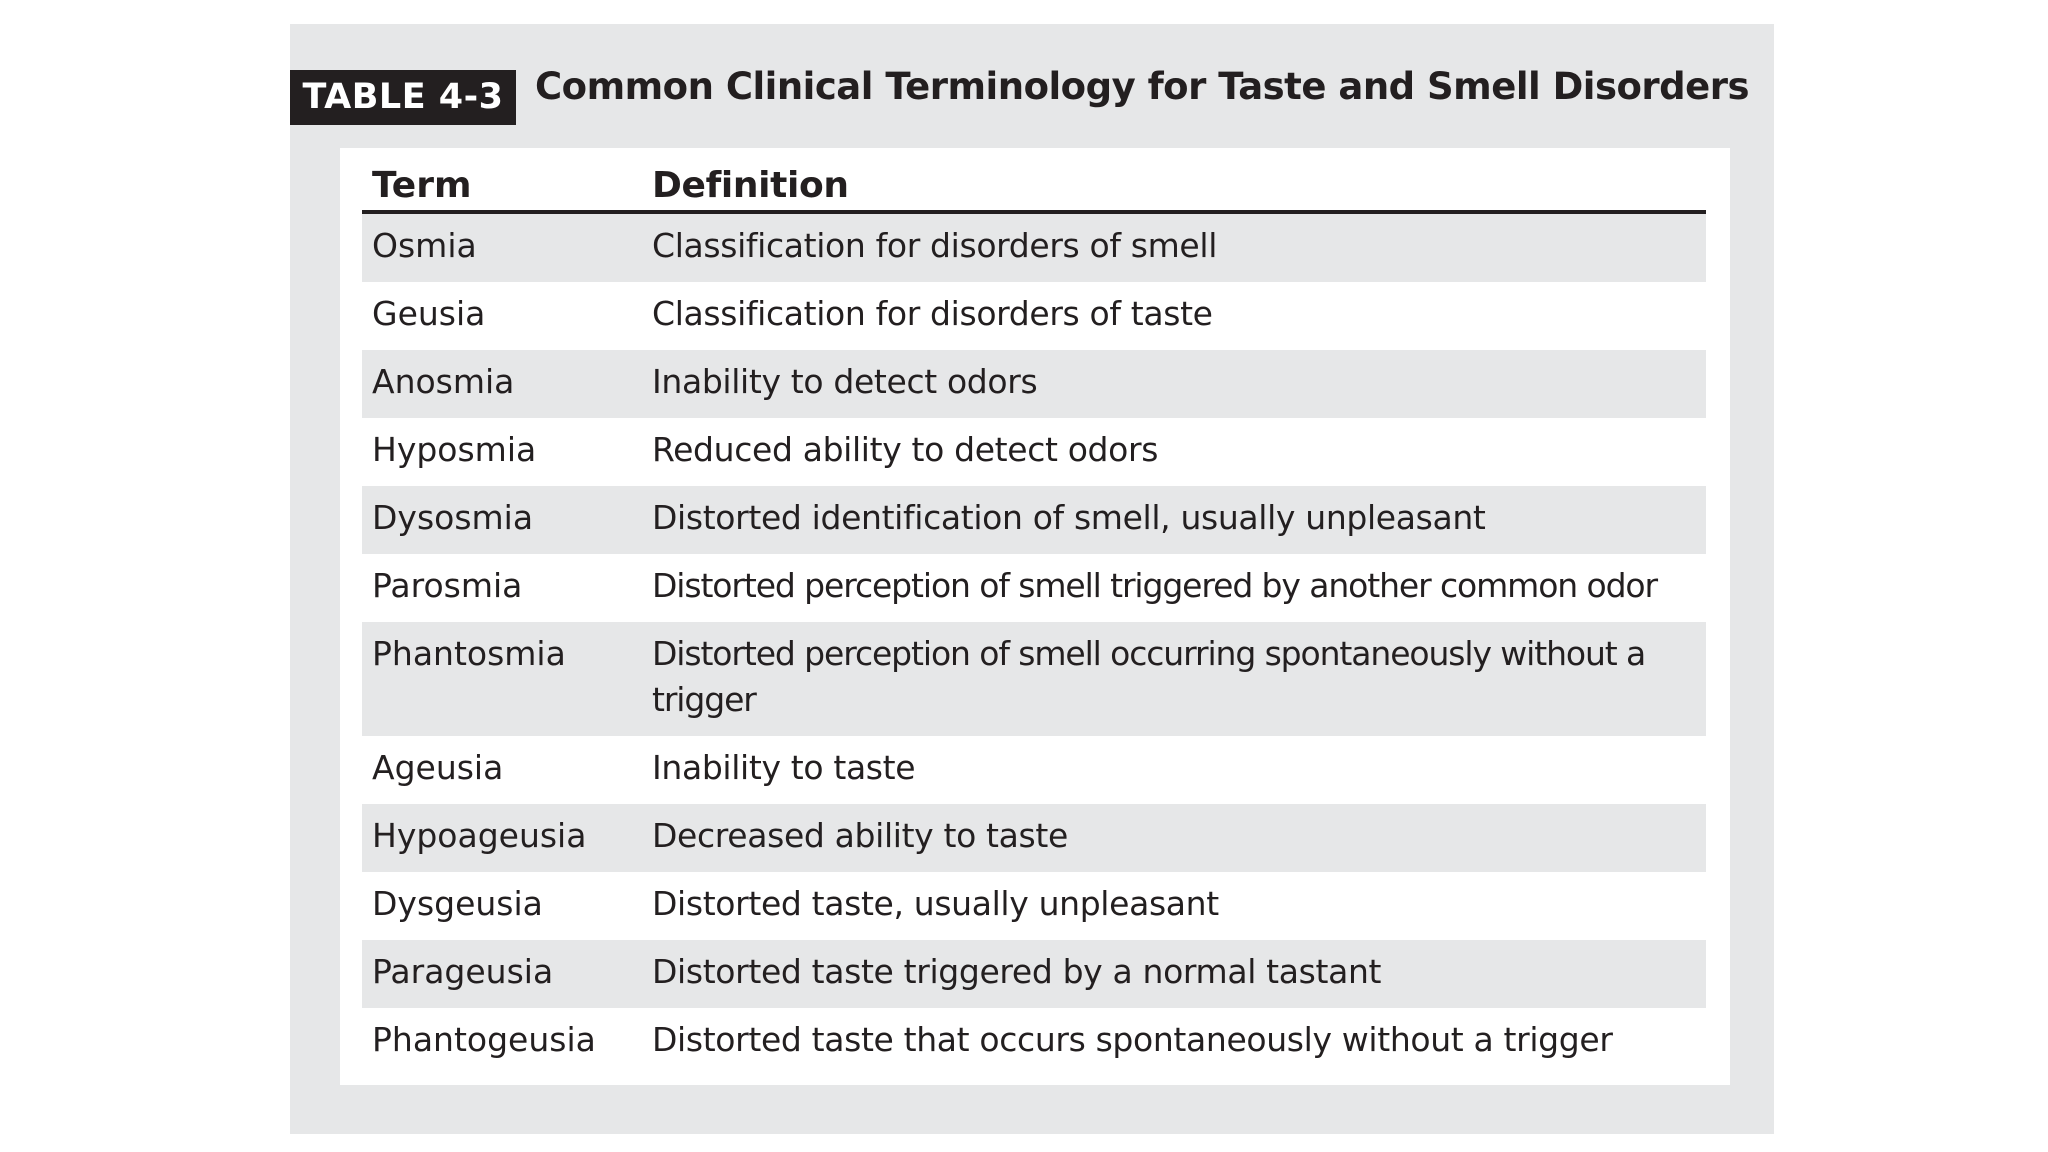 This screenshot has height=1152, width=2048. I want to click on term-cell: Anosmia, so click(443, 381).